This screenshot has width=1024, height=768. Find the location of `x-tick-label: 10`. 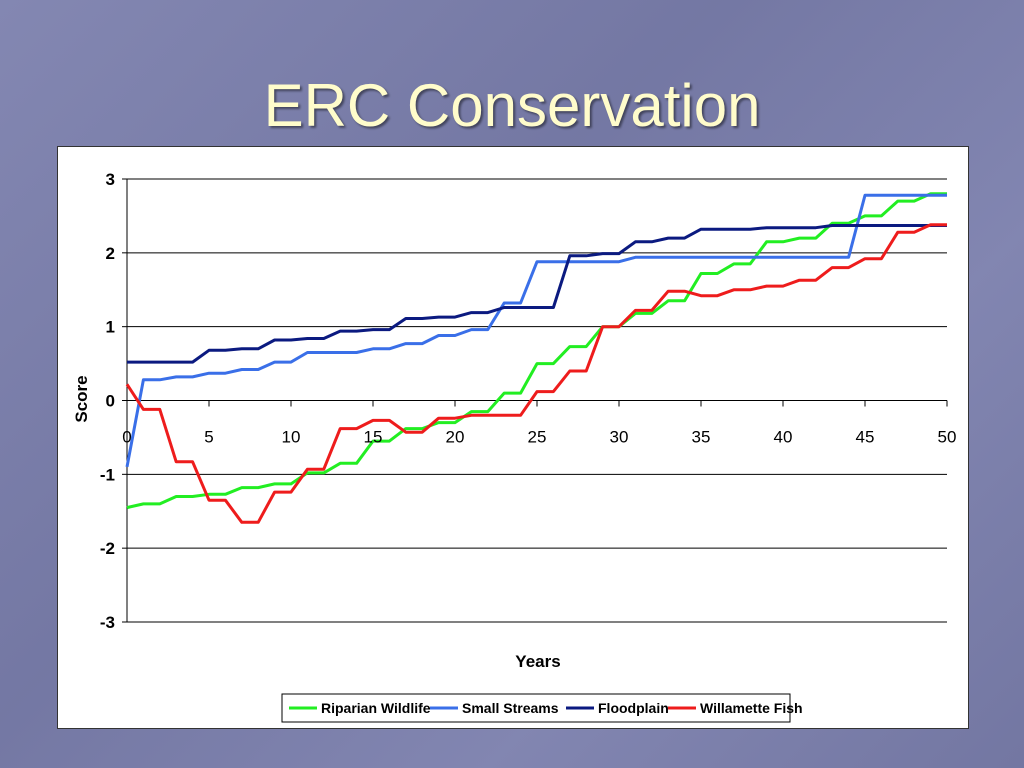

x-tick-label: 10 is located at coordinates (291, 437).